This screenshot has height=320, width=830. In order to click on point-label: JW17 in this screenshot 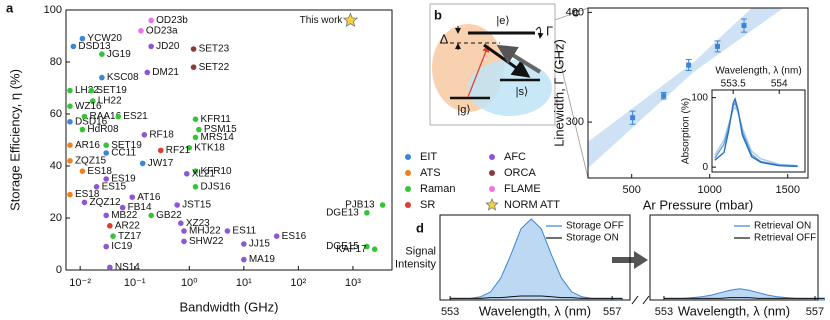, I will do `click(161, 163)`.